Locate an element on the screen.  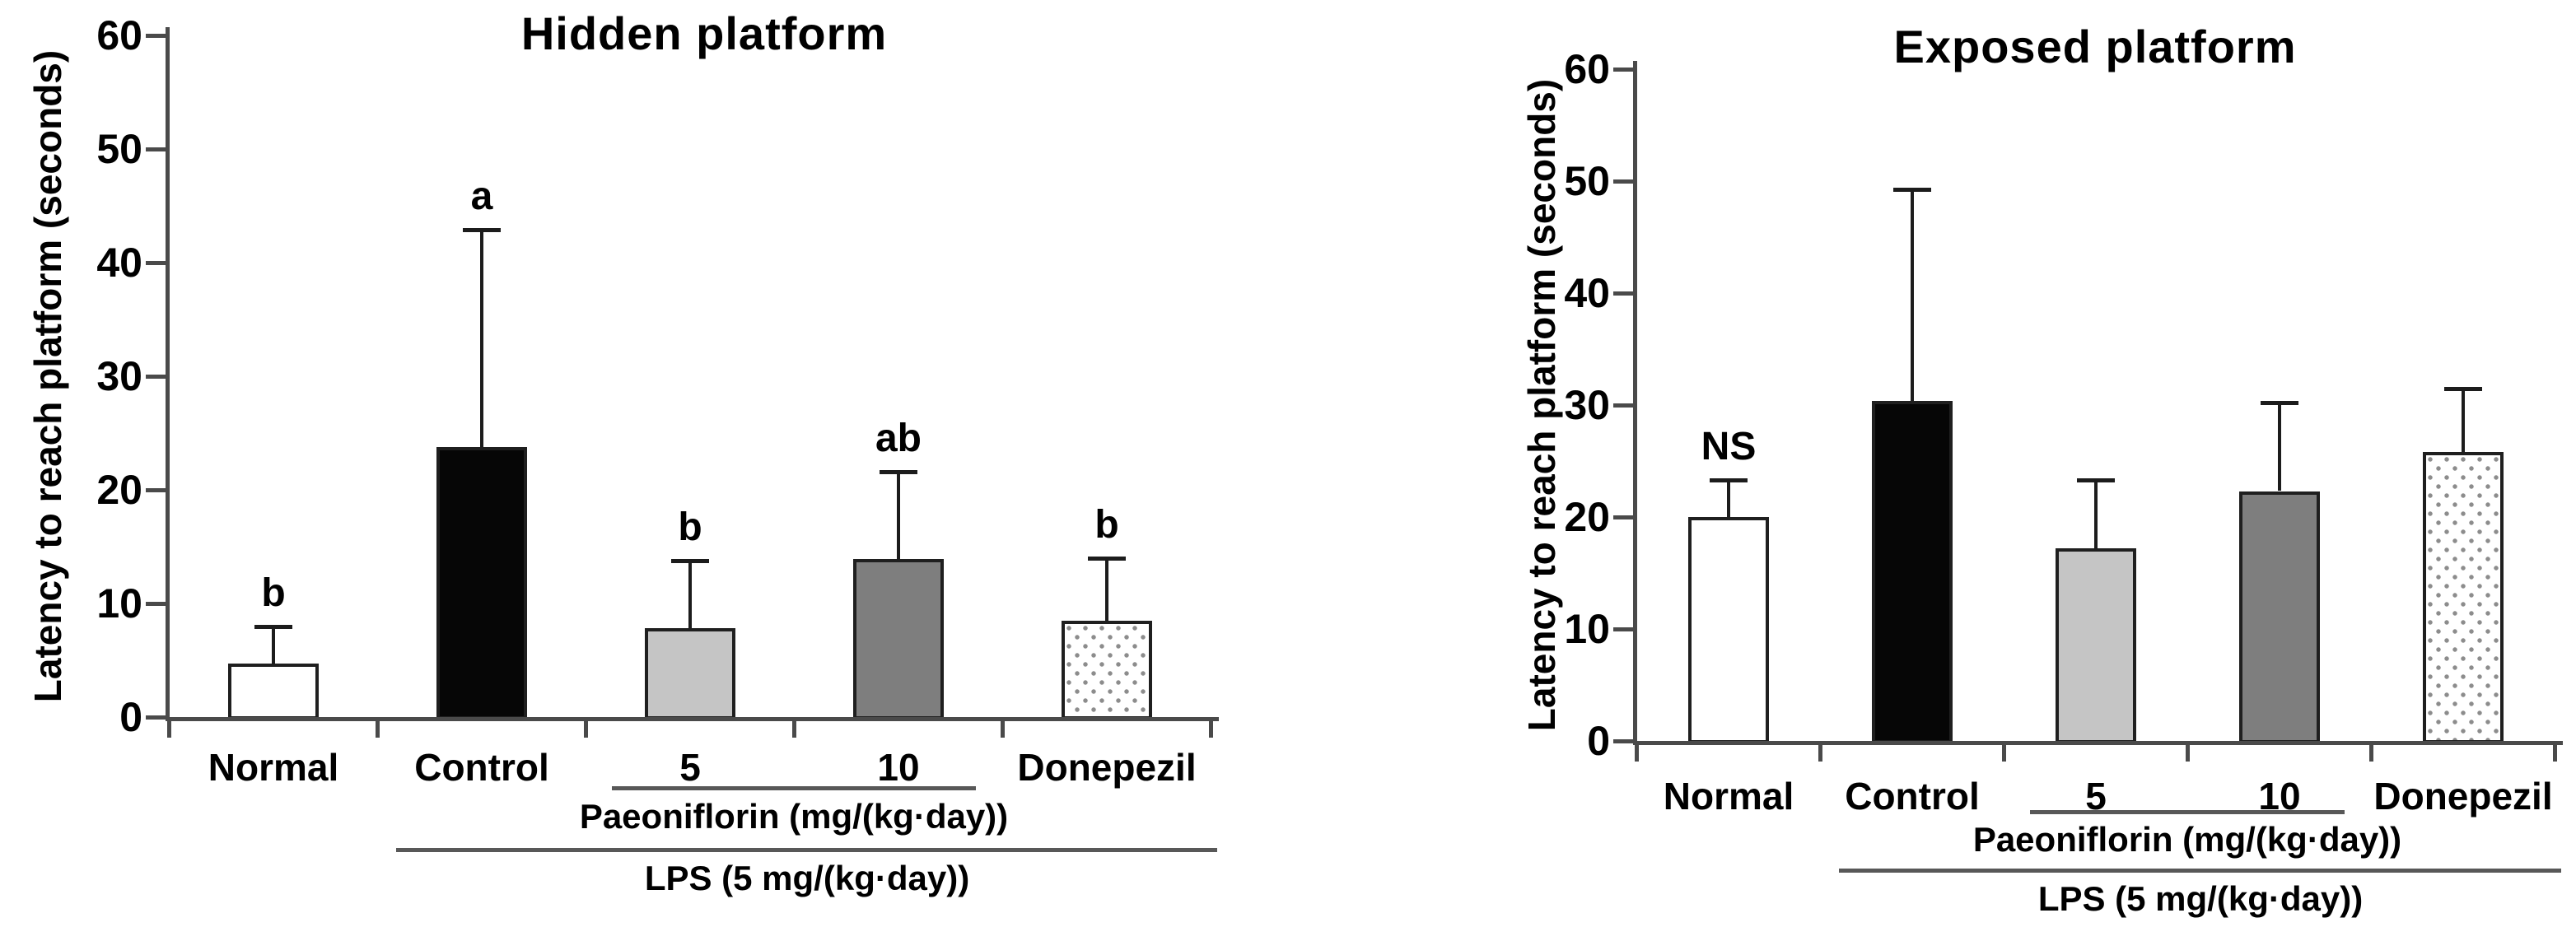
chart-title: Hidden platform is located at coordinates (704, 33).